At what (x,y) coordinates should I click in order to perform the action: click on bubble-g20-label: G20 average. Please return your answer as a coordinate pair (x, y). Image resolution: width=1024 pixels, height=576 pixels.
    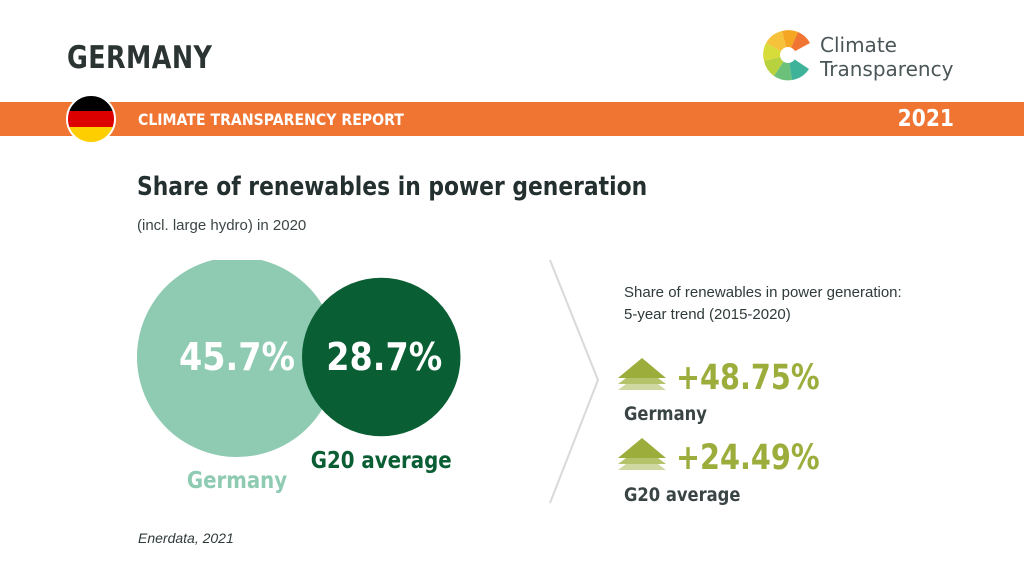
    Looking at the image, I should click on (381, 461).